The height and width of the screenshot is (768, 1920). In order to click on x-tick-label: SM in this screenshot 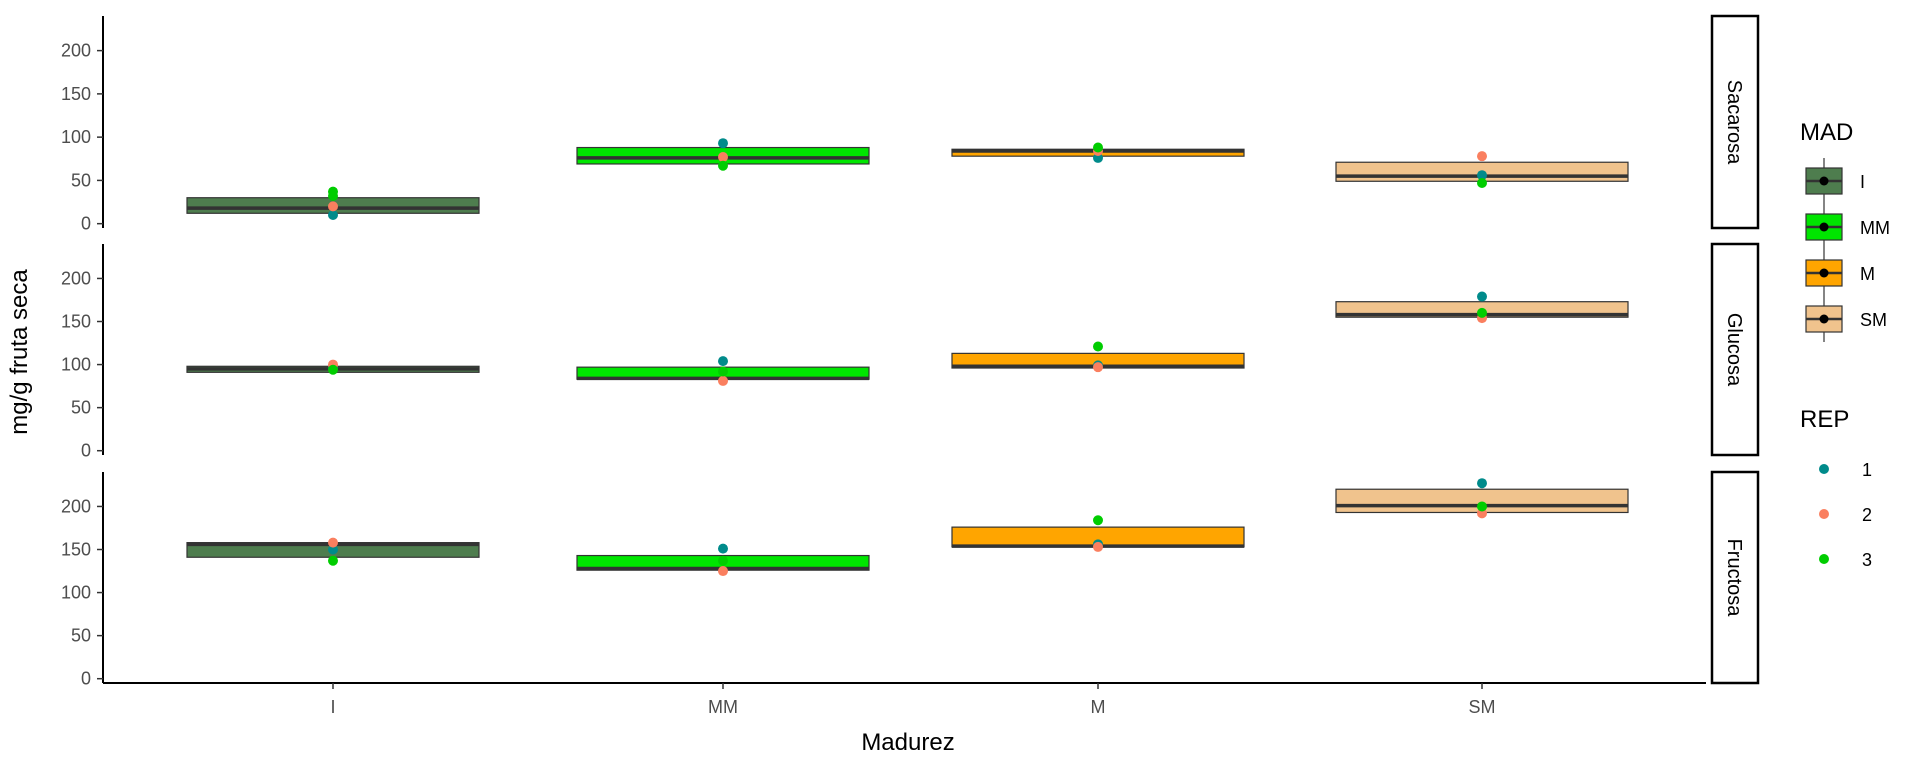, I will do `click(1482, 707)`.